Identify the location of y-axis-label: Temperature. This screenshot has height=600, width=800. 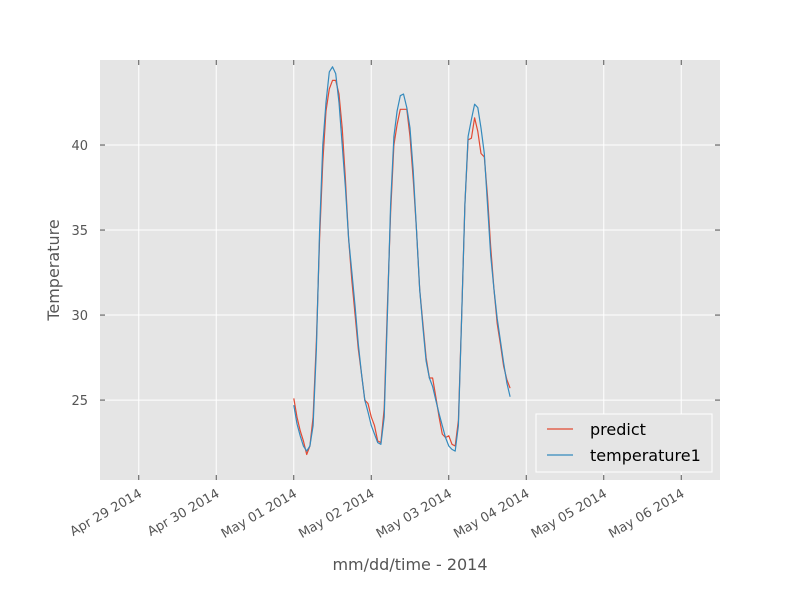
(53, 270).